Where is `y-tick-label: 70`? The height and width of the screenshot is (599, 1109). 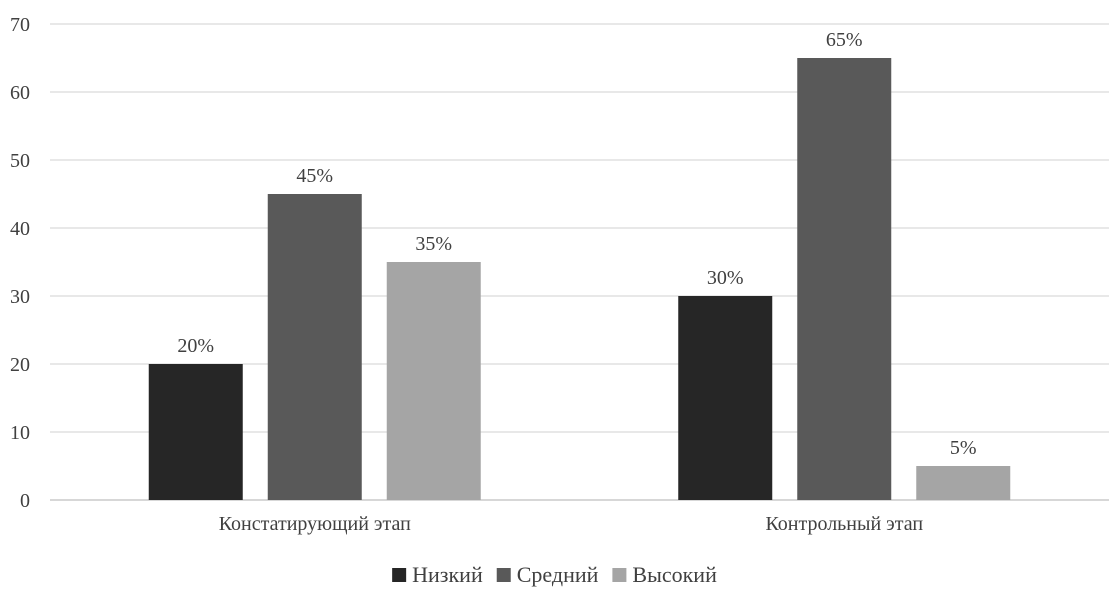 y-tick-label: 70 is located at coordinates (20, 25).